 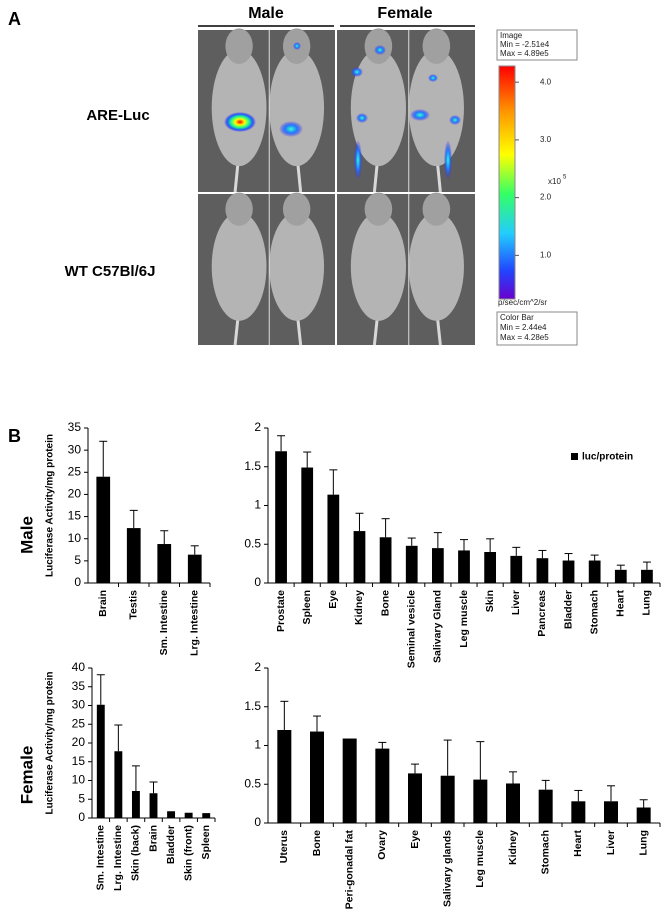 I want to click on y-tick-label: 1, so click(x=257, y=745).